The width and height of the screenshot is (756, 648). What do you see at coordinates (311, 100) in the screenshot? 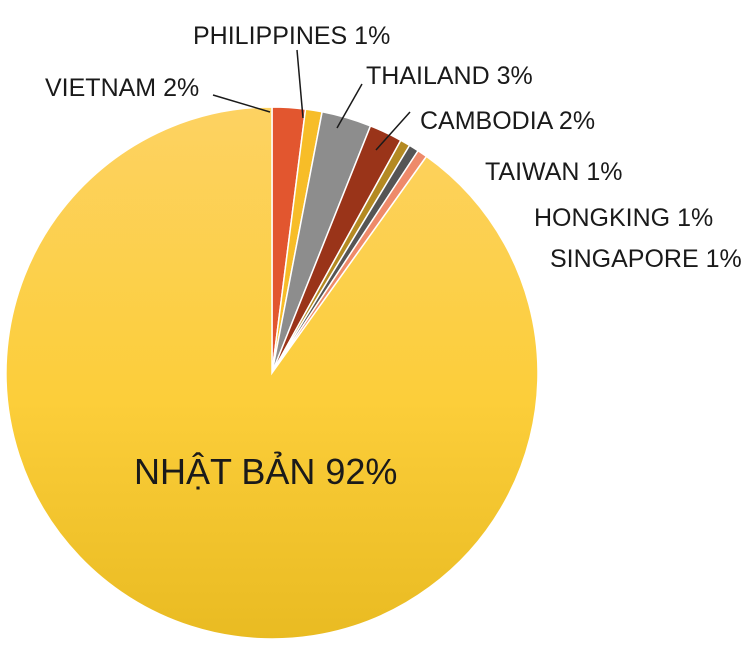
I see `leader-lines` at bounding box center [311, 100].